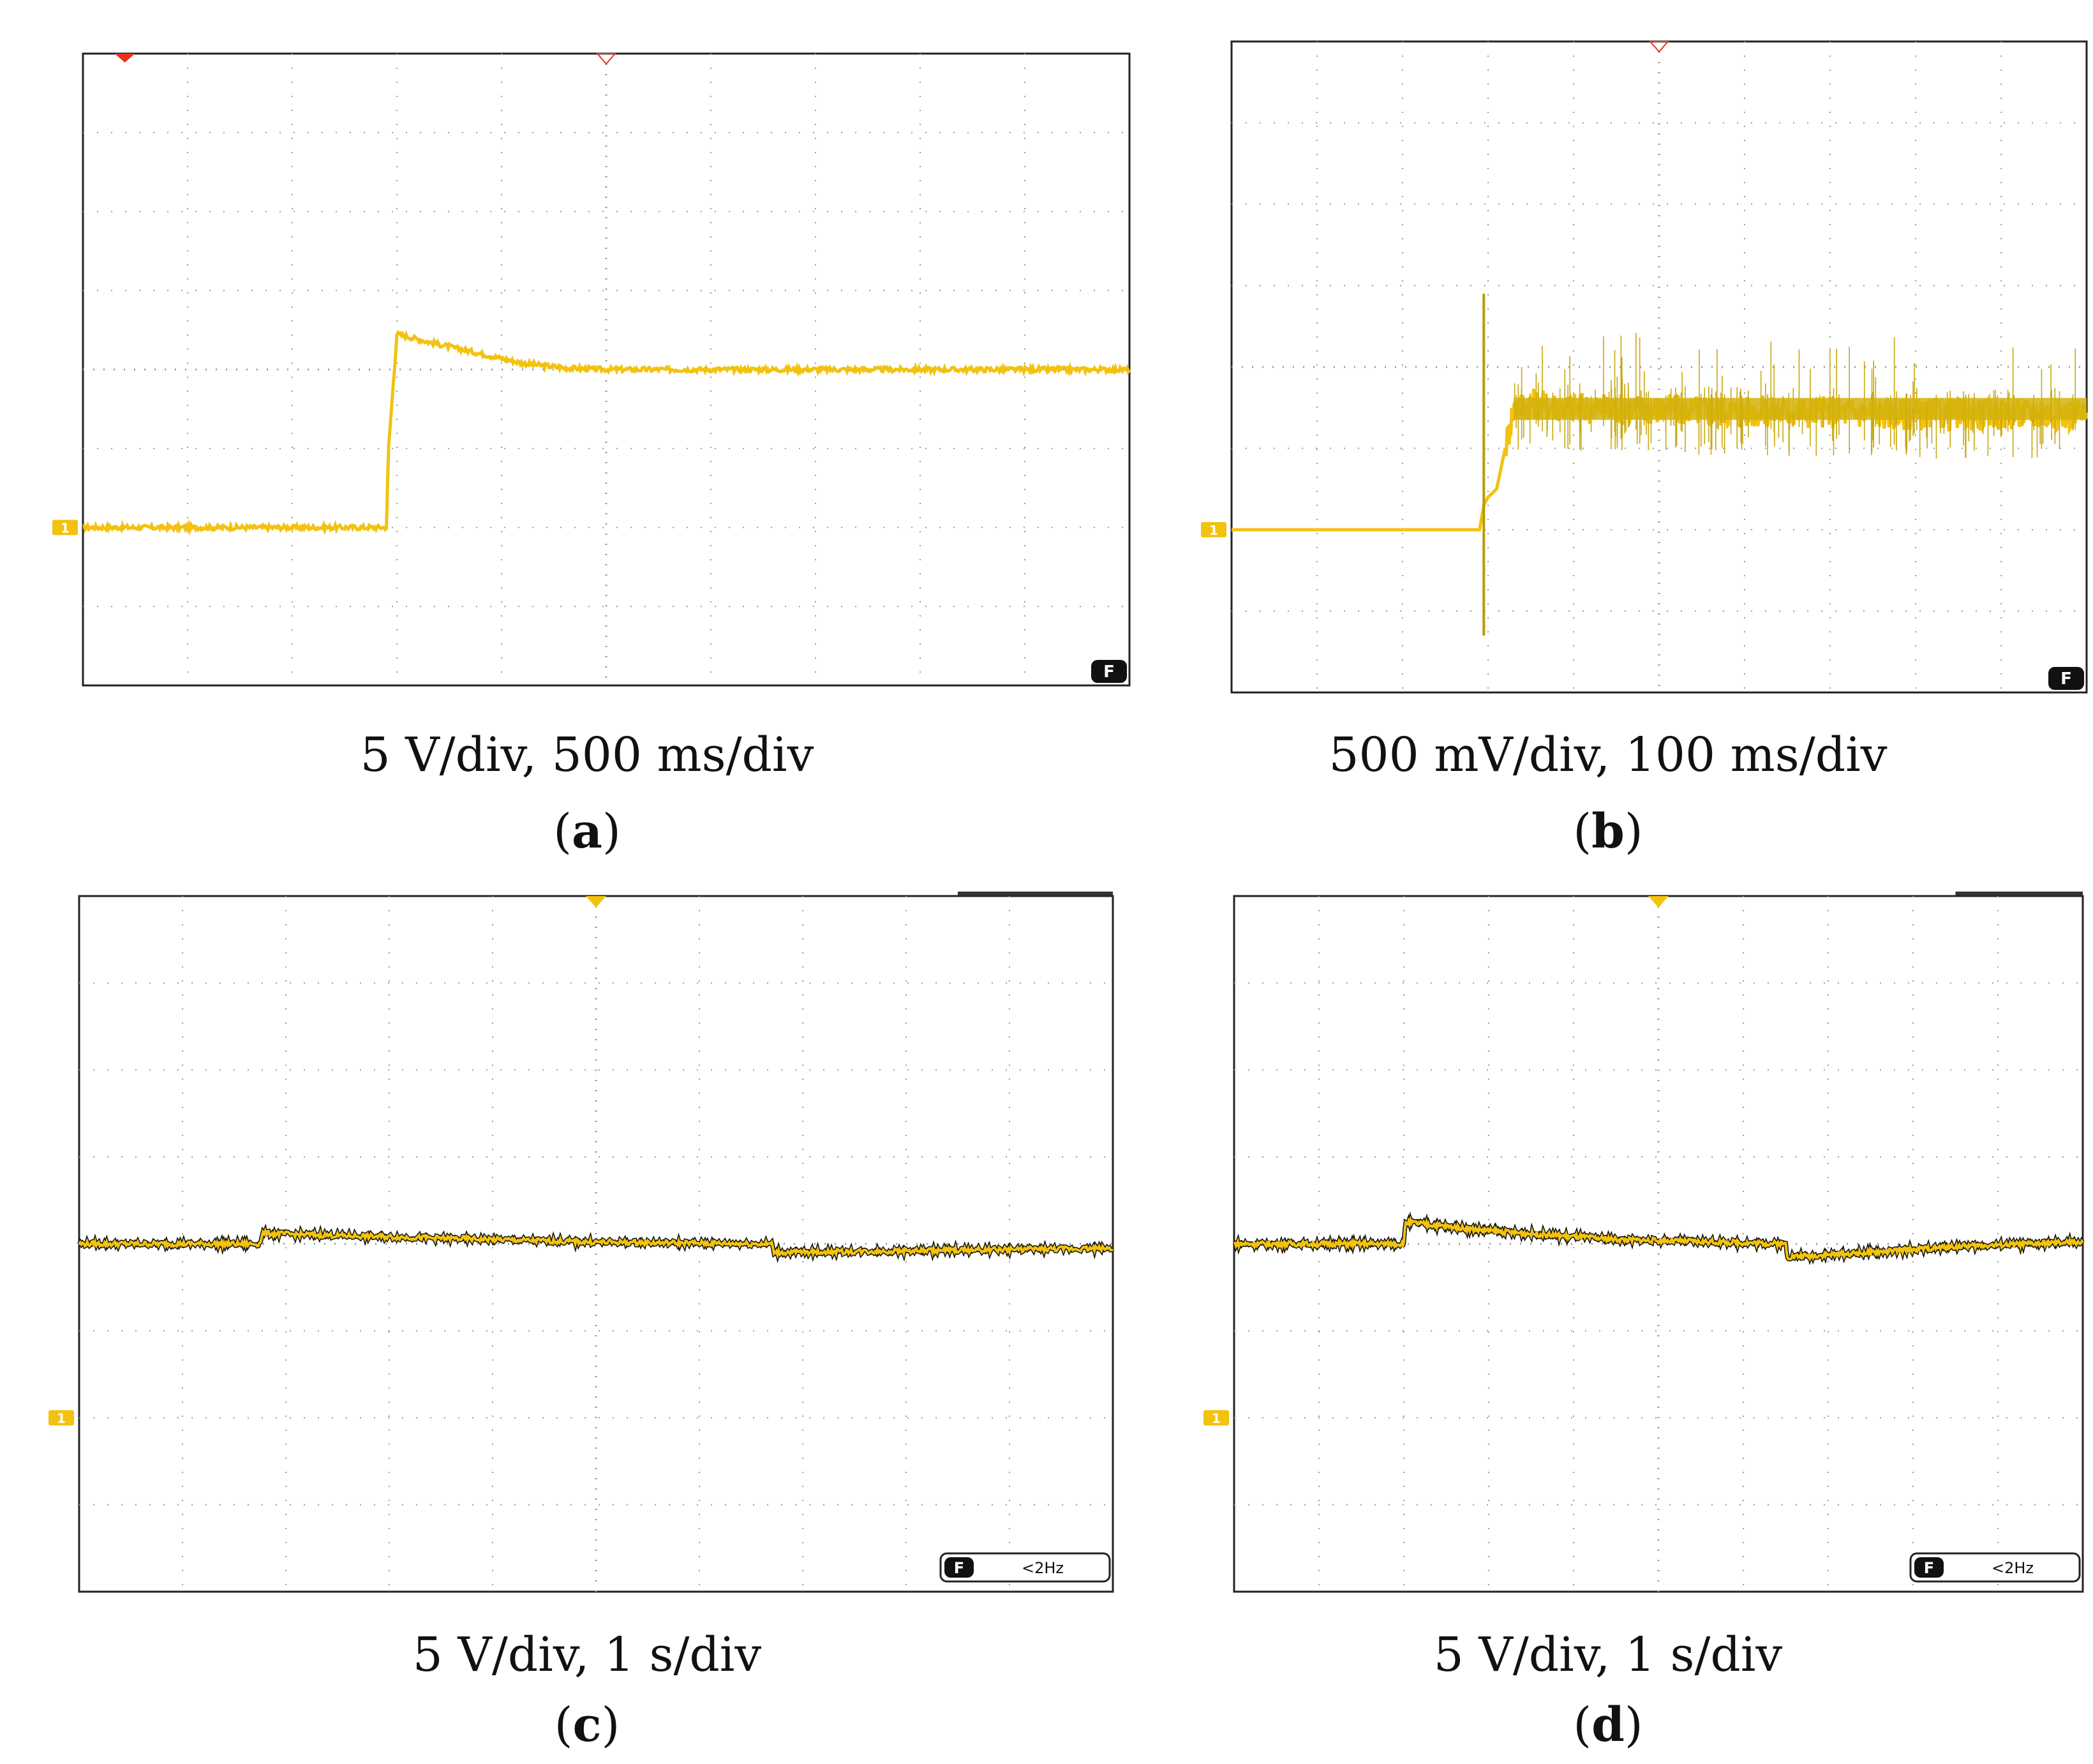 The image size is (2093, 1764). I want to click on trace-ch1-shadow, so click(1659, 1238).